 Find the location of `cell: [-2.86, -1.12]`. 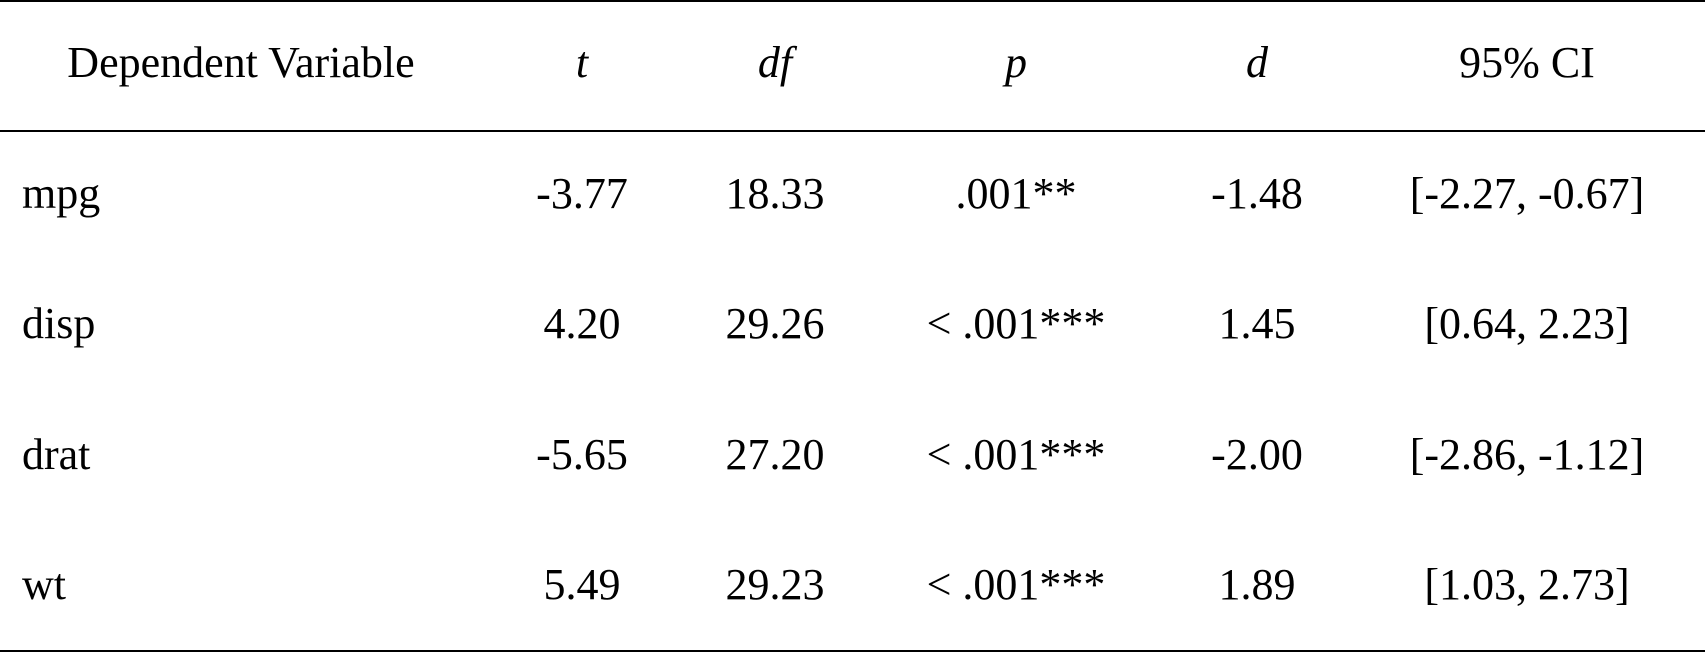

cell: [-2.86, -1.12] is located at coordinates (1527, 454).